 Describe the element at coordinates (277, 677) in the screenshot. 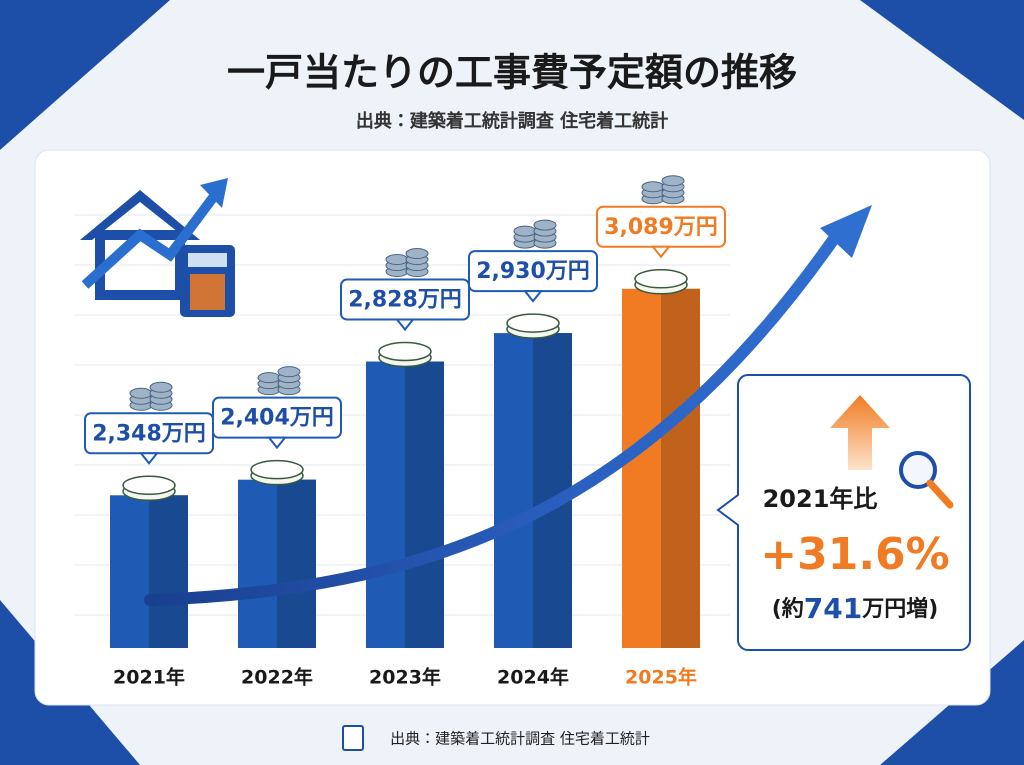

I see `x-tick-label: 2022年` at that location.